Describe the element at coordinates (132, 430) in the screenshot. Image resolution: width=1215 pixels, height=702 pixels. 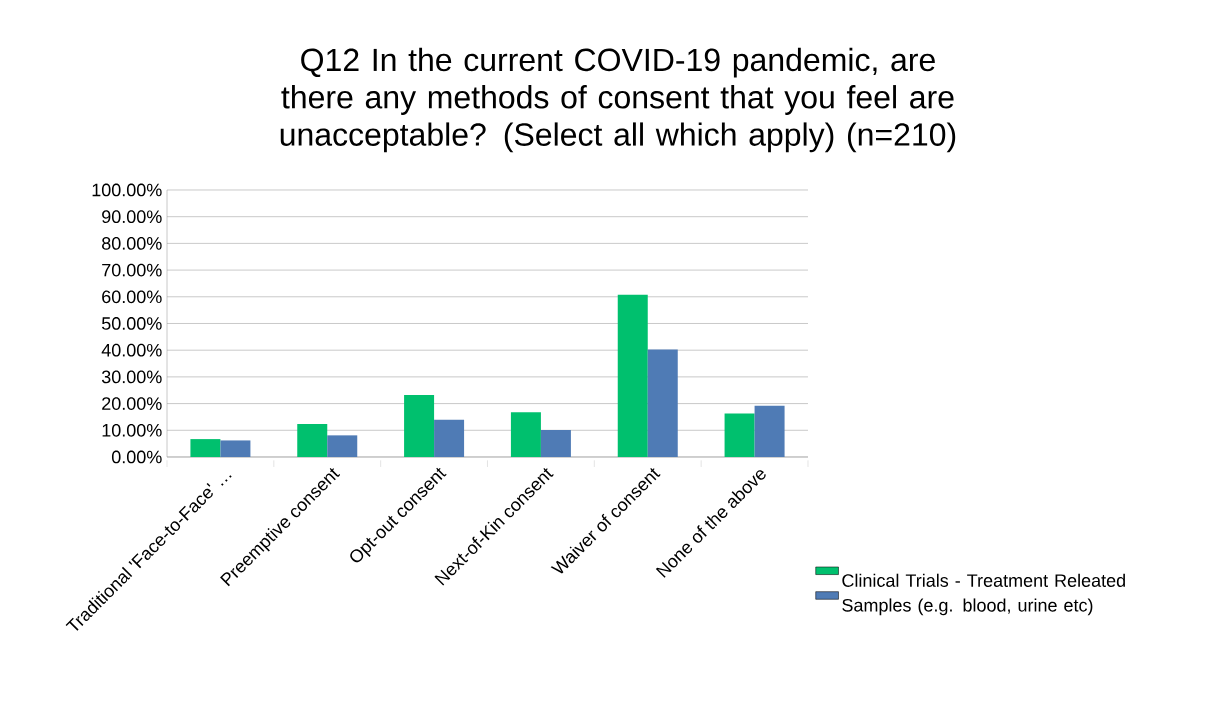
I see `y-tick-label: 10.00%` at that location.